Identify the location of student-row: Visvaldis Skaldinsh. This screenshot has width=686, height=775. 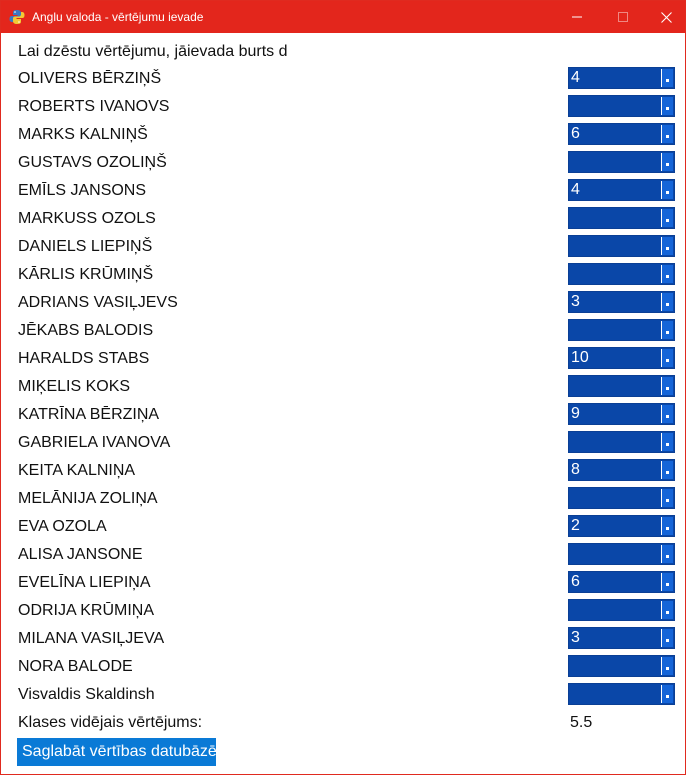
(343, 696).